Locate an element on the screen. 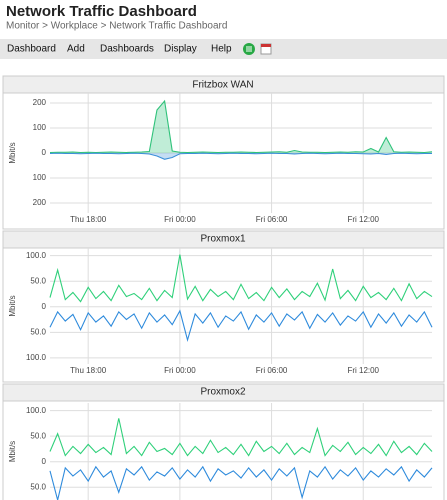 The width and height of the screenshot is (447, 500). panel-title: Proxmox2 is located at coordinates (222, 392).